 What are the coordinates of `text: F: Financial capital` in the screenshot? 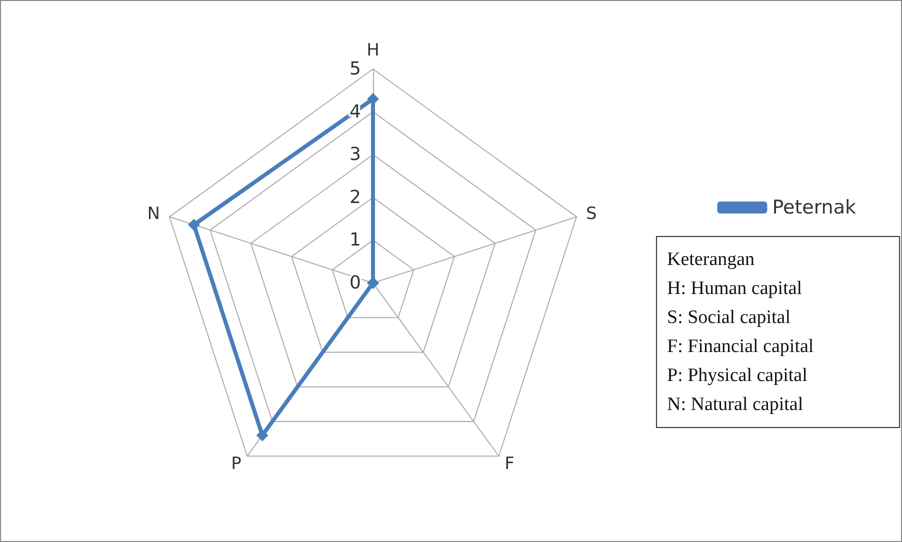 It's located at (741, 347).